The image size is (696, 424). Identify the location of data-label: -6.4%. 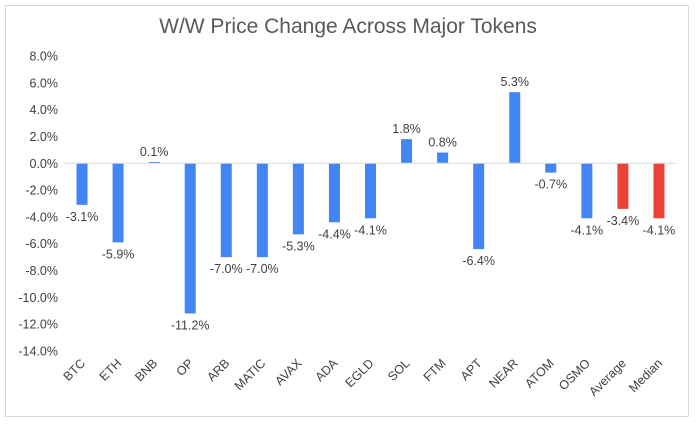
(478, 261).